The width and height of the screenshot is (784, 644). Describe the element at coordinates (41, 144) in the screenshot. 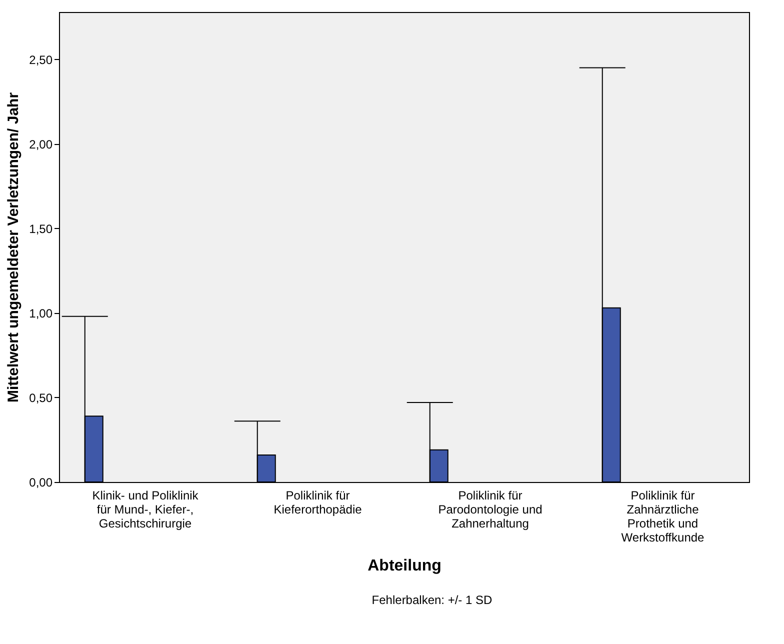

I see `y-tick-label: 2,00` at that location.